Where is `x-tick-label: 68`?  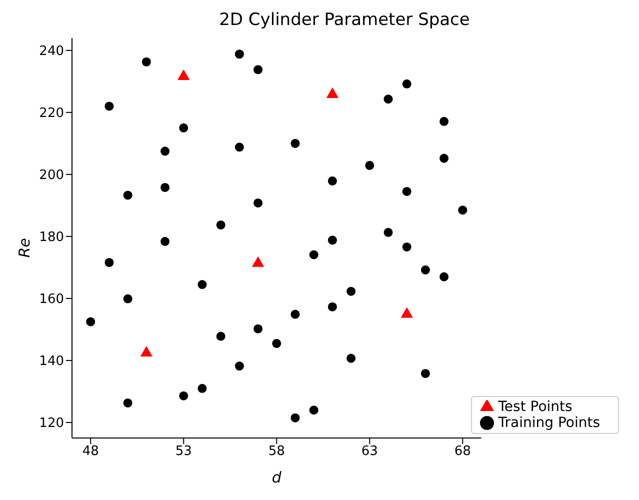
x-tick-label: 68 is located at coordinates (462, 452).